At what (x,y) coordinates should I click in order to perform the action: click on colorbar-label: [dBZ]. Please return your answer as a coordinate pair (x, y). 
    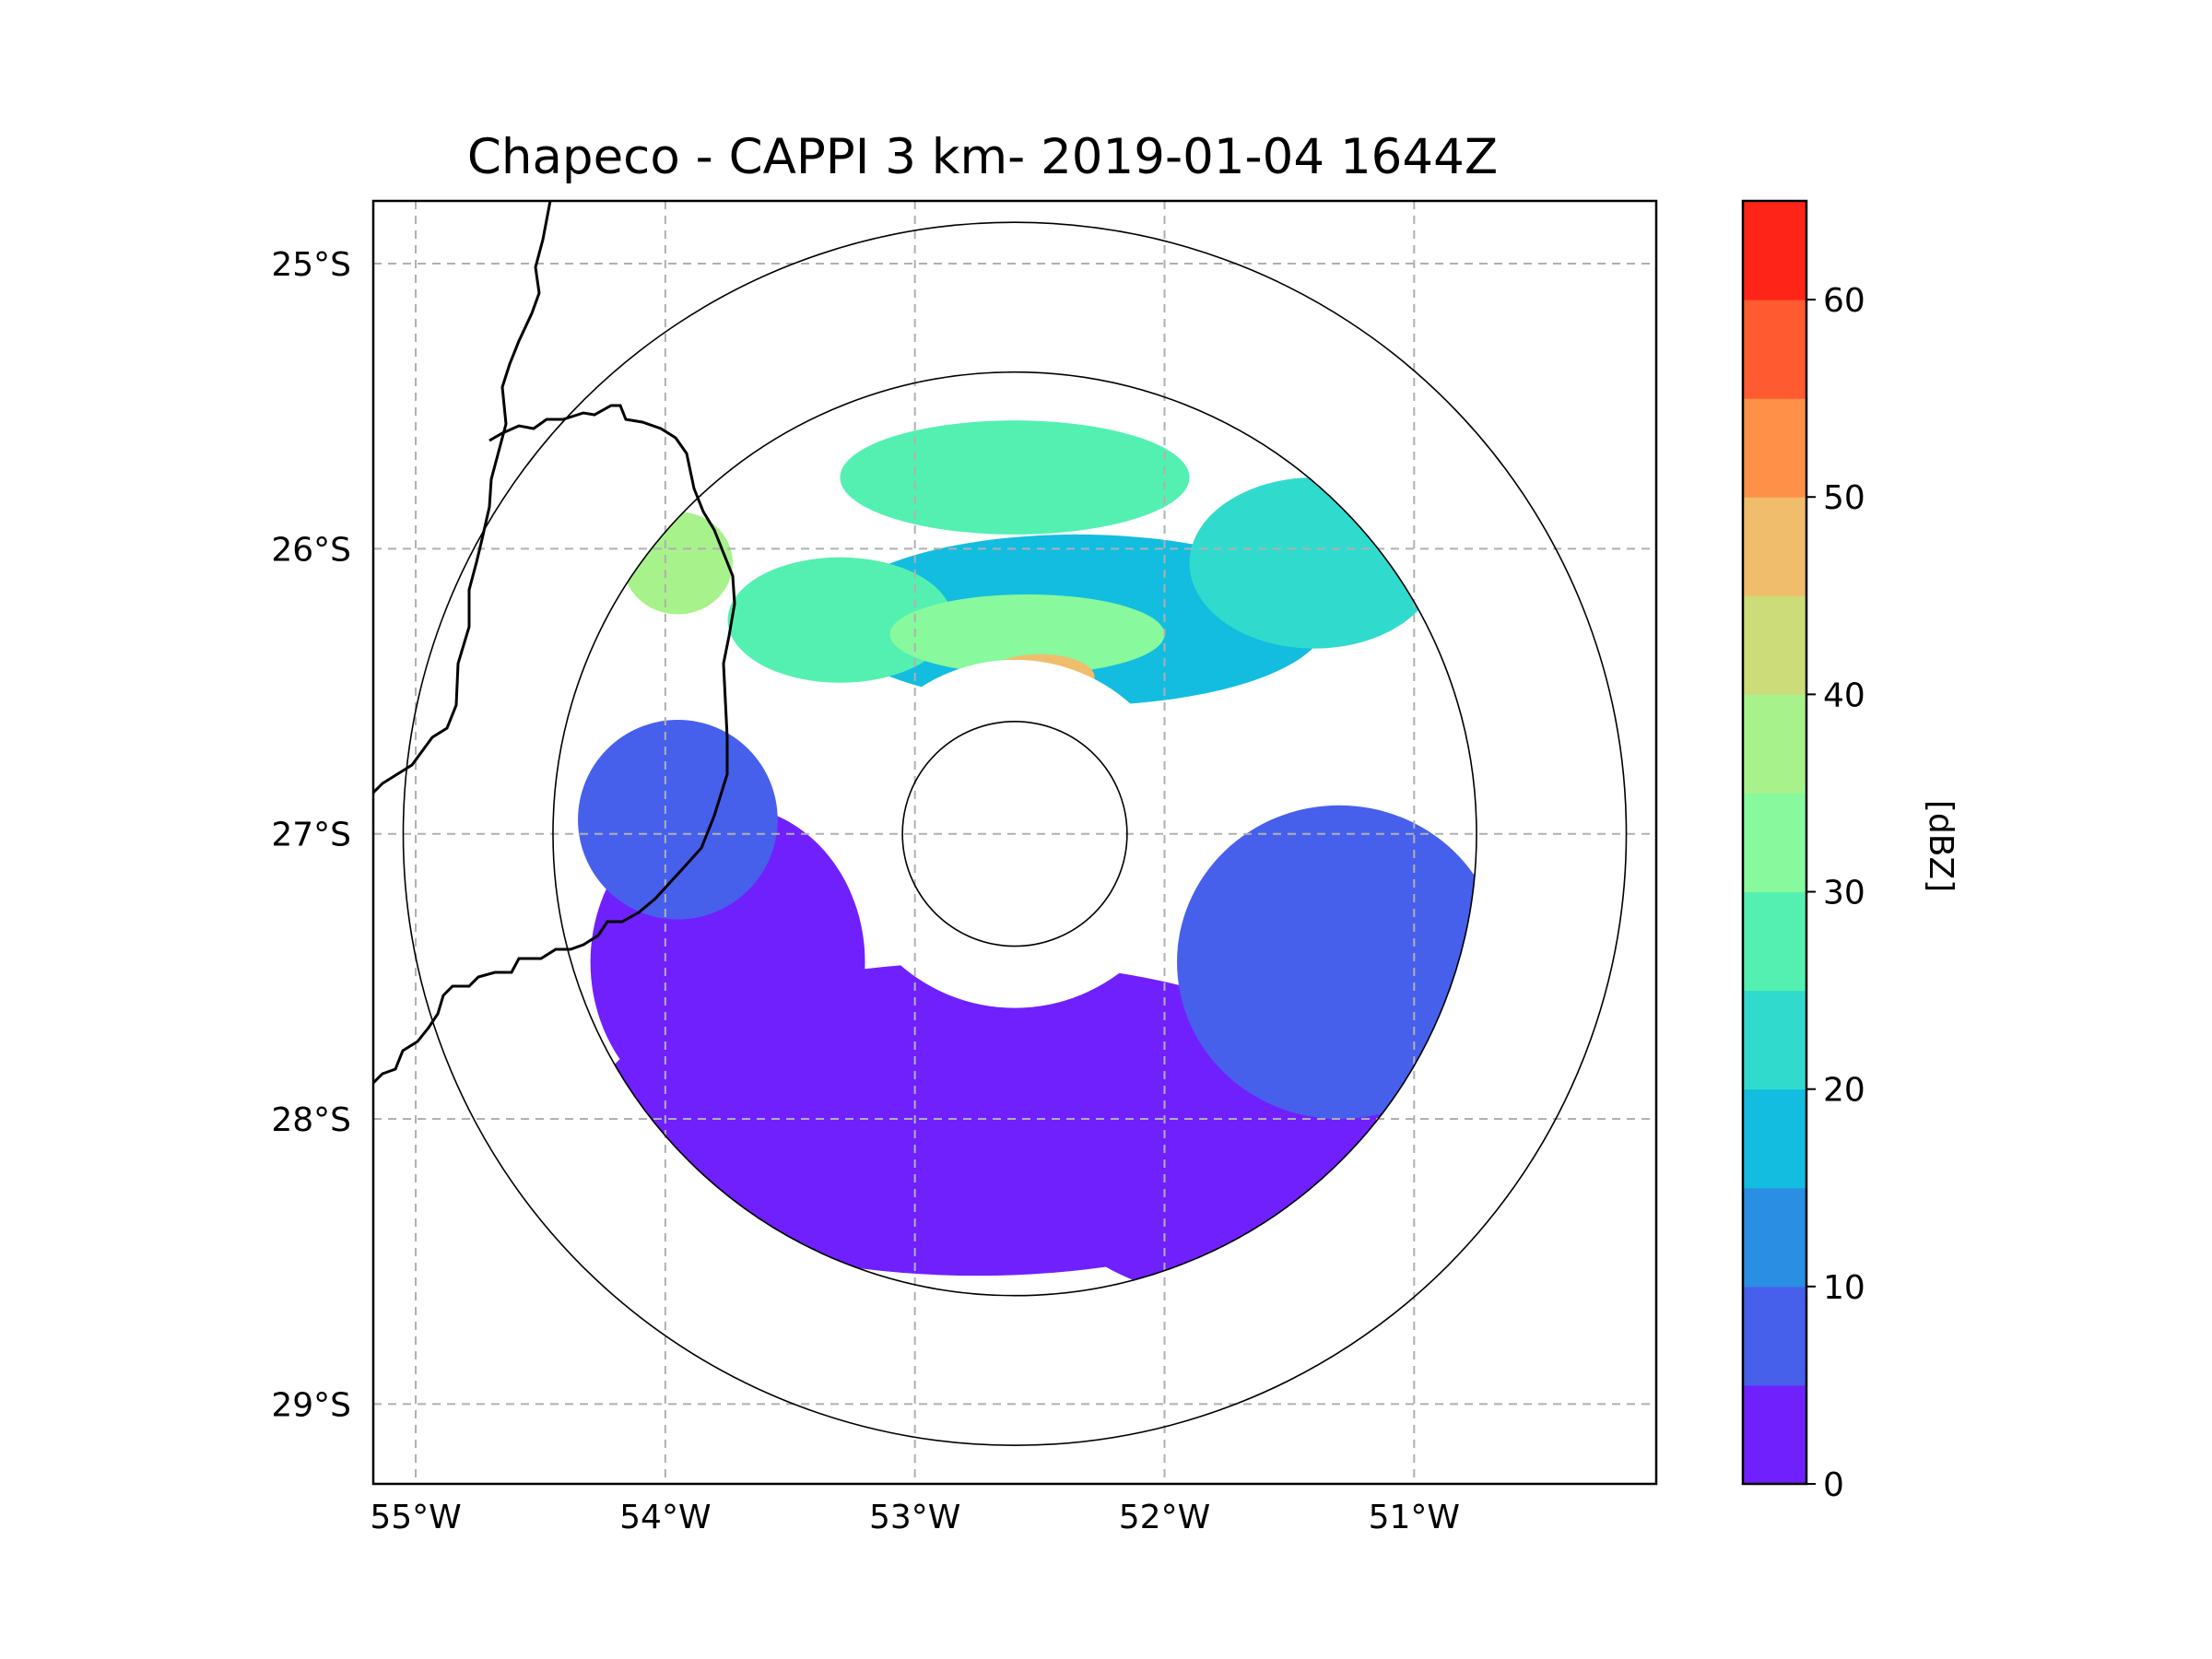
    Looking at the image, I should click on (1940, 846).